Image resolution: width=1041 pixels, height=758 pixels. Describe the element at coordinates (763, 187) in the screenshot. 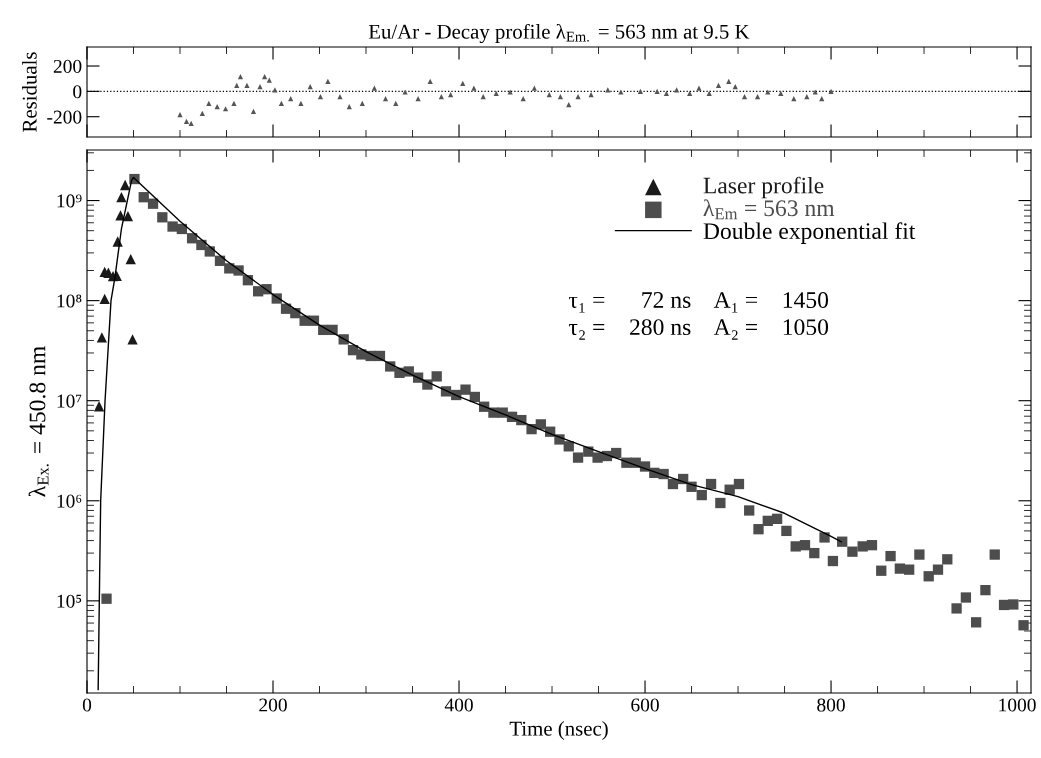

I see `legend-label: Laser profile` at that location.